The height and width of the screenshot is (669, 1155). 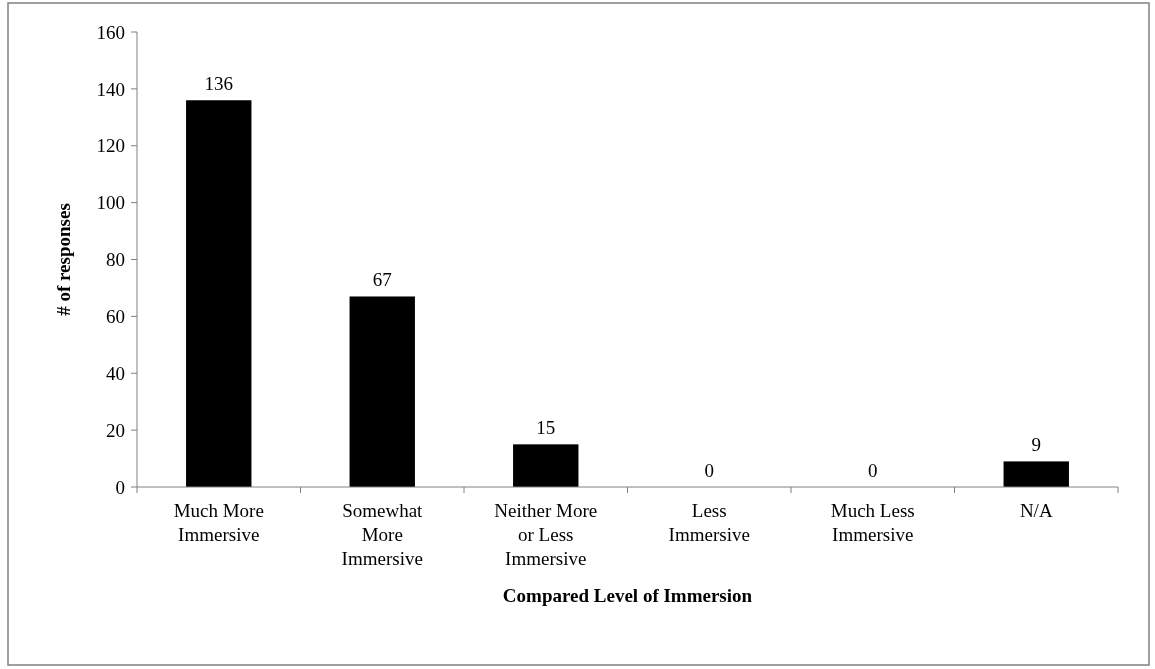 What do you see at coordinates (120, 487) in the screenshot?
I see `y-tick-label: 0` at bounding box center [120, 487].